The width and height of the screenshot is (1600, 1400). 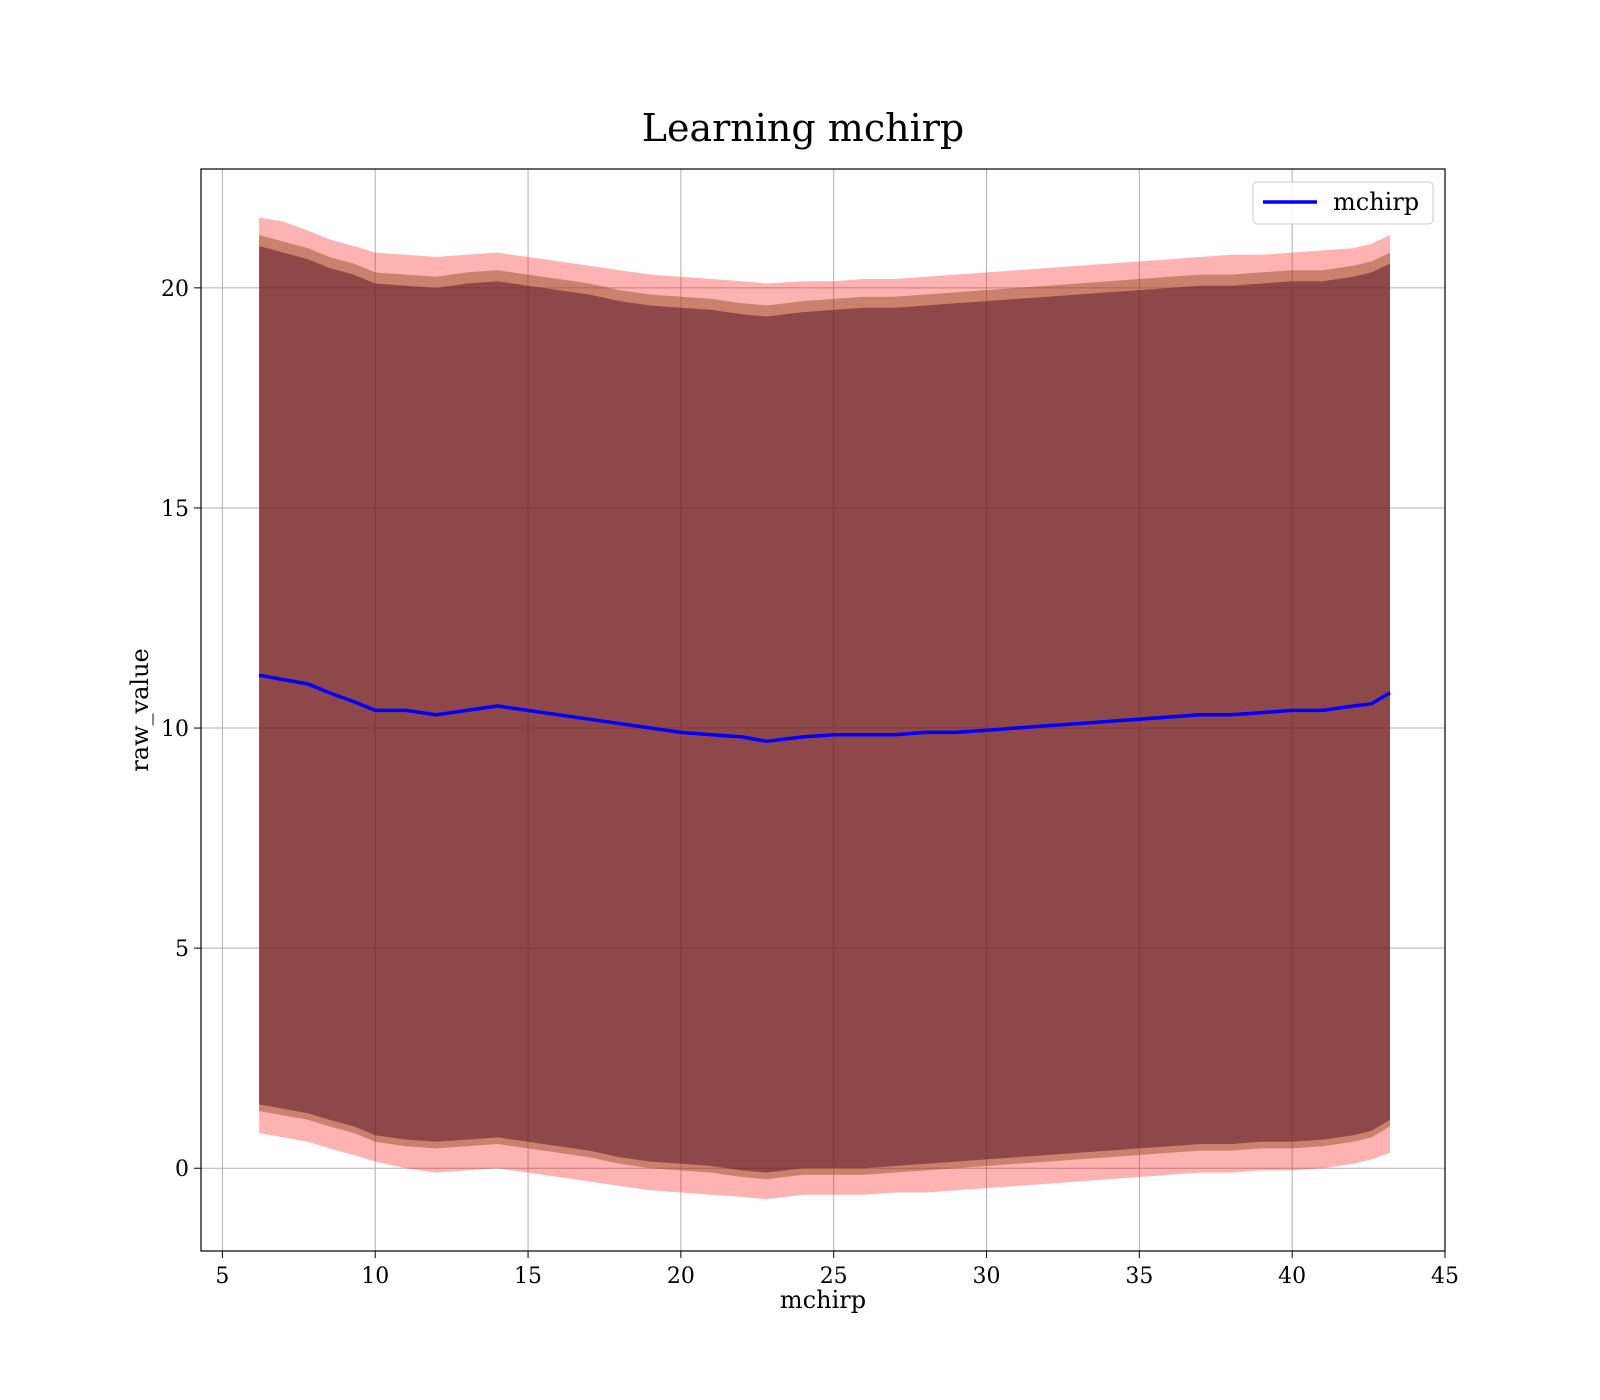 What do you see at coordinates (1292, 1276) in the screenshot?
I see `x-tick-label: 40` at bounding box center [1292, 1276].